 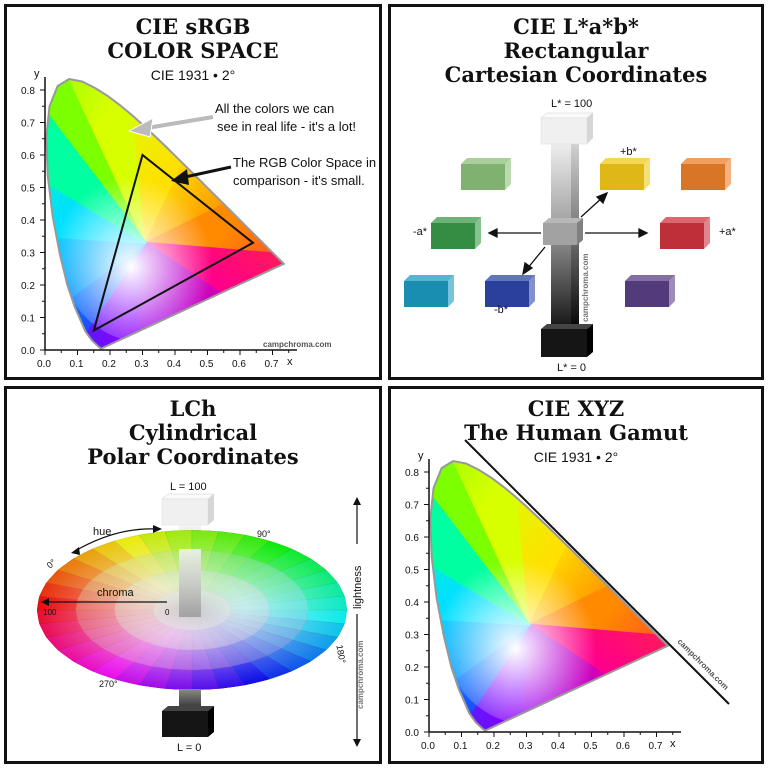 I want to click on xyz-y-label: y, so click(x=421, y=456).